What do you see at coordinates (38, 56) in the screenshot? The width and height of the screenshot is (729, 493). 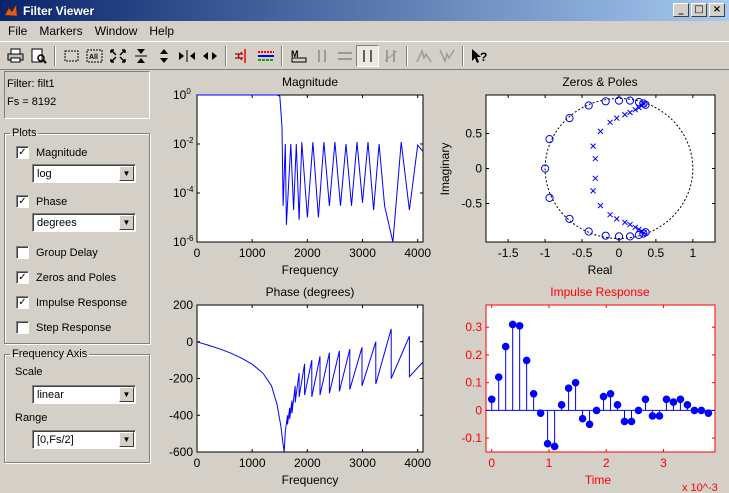 I see `print-preview-icon` at bounding box center [38, 56].